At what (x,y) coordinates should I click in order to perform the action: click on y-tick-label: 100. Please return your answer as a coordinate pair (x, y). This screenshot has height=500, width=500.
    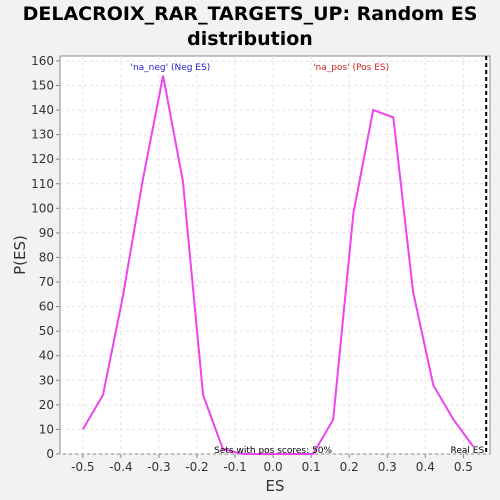
    Looking at the image, I should click on (42, 208).